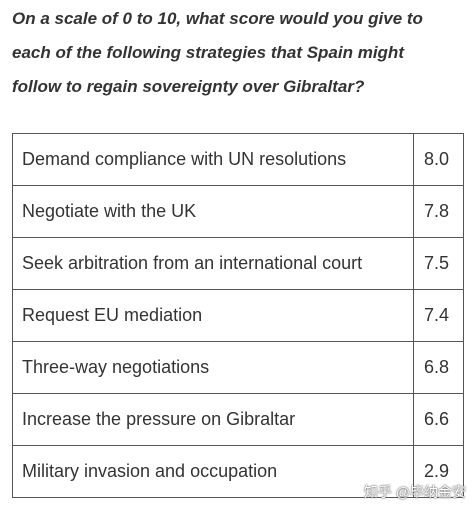  What do you see at coordinates (213, 419) in the screenshot?
I see `strategy: Increase the pressure on Gibraltar` at bounding box center [213, 419].